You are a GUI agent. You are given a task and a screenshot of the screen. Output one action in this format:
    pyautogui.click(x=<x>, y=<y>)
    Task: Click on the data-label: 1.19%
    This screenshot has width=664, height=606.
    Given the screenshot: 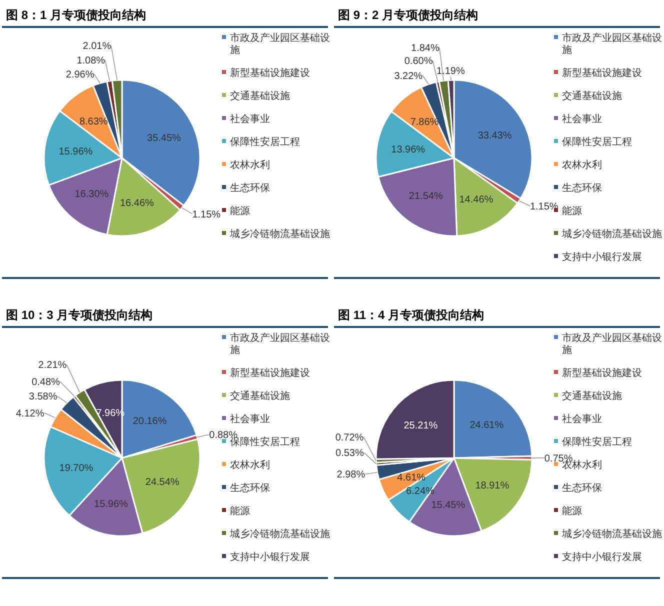 What is the action you would take?
    pyautogui.click(x=450, y=72)
    